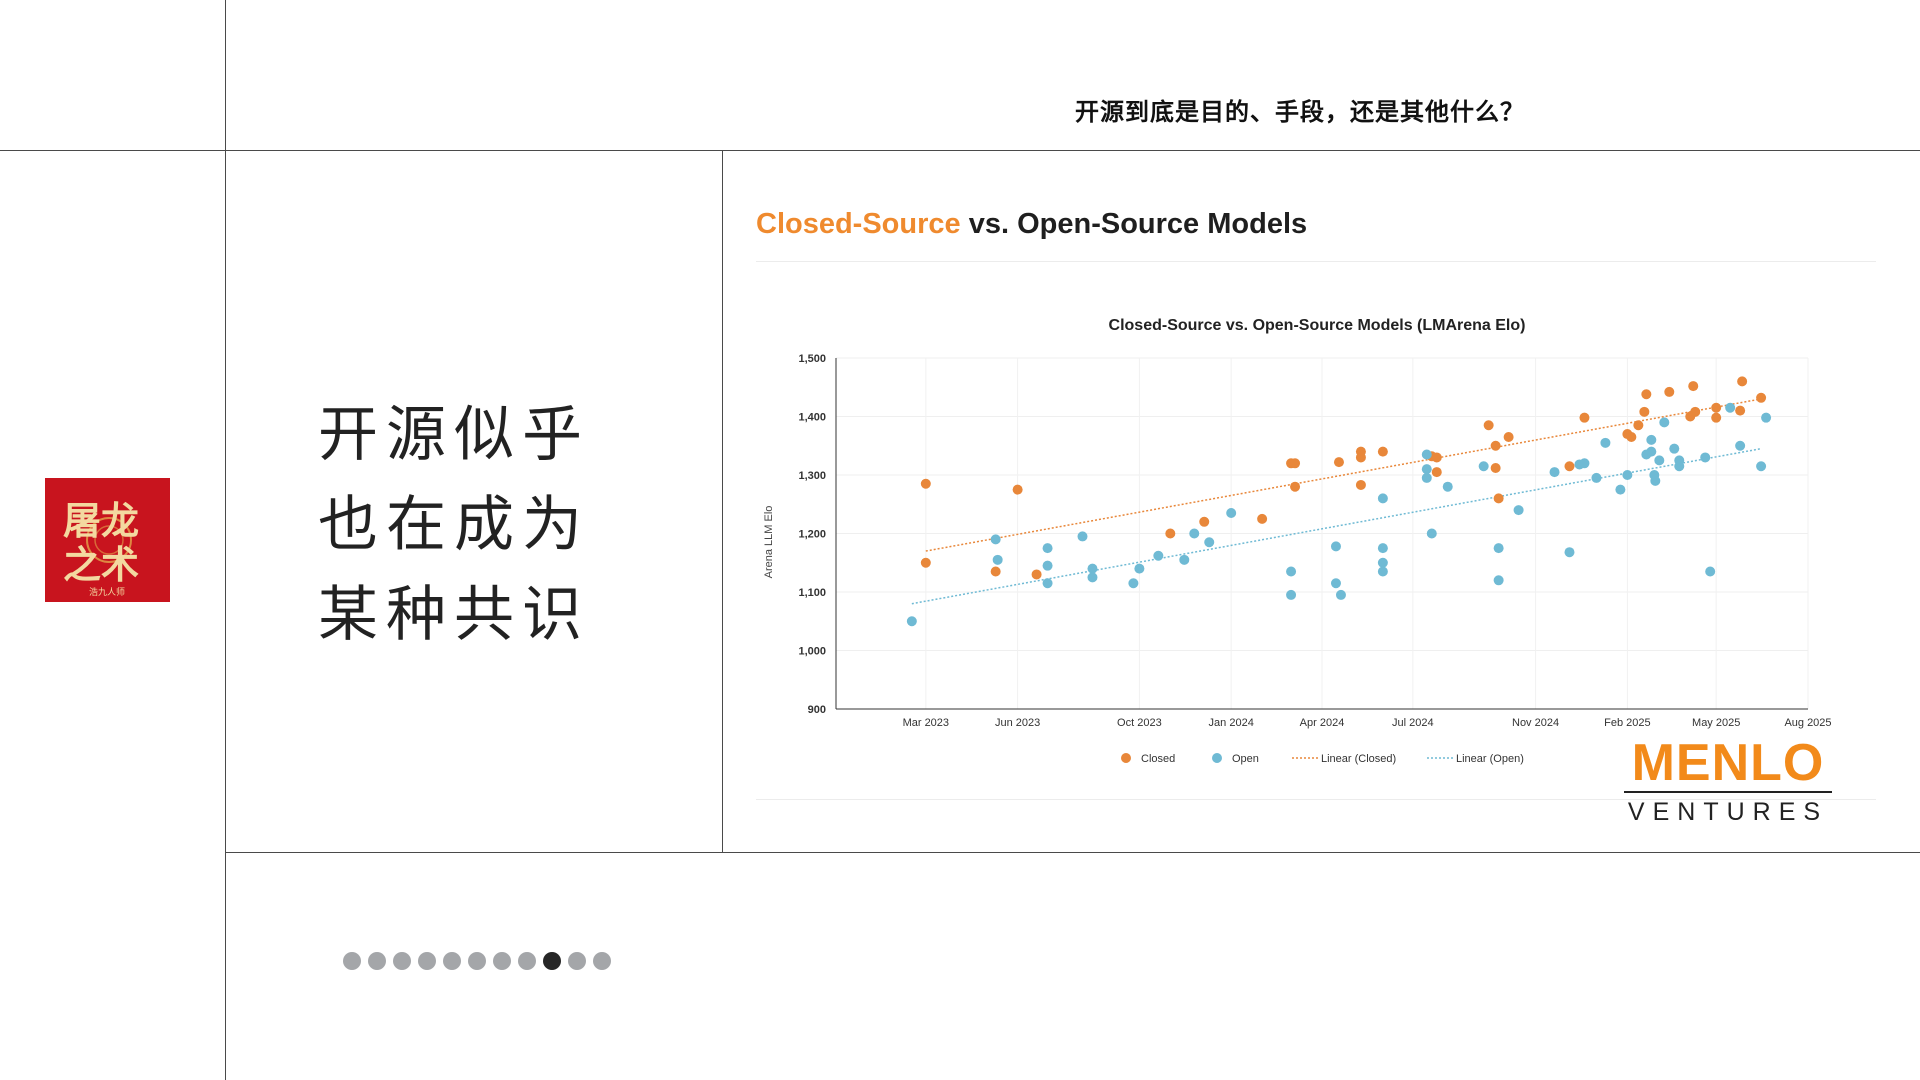  I want to click on y-tick-label: 1,500, so click(812, 359).